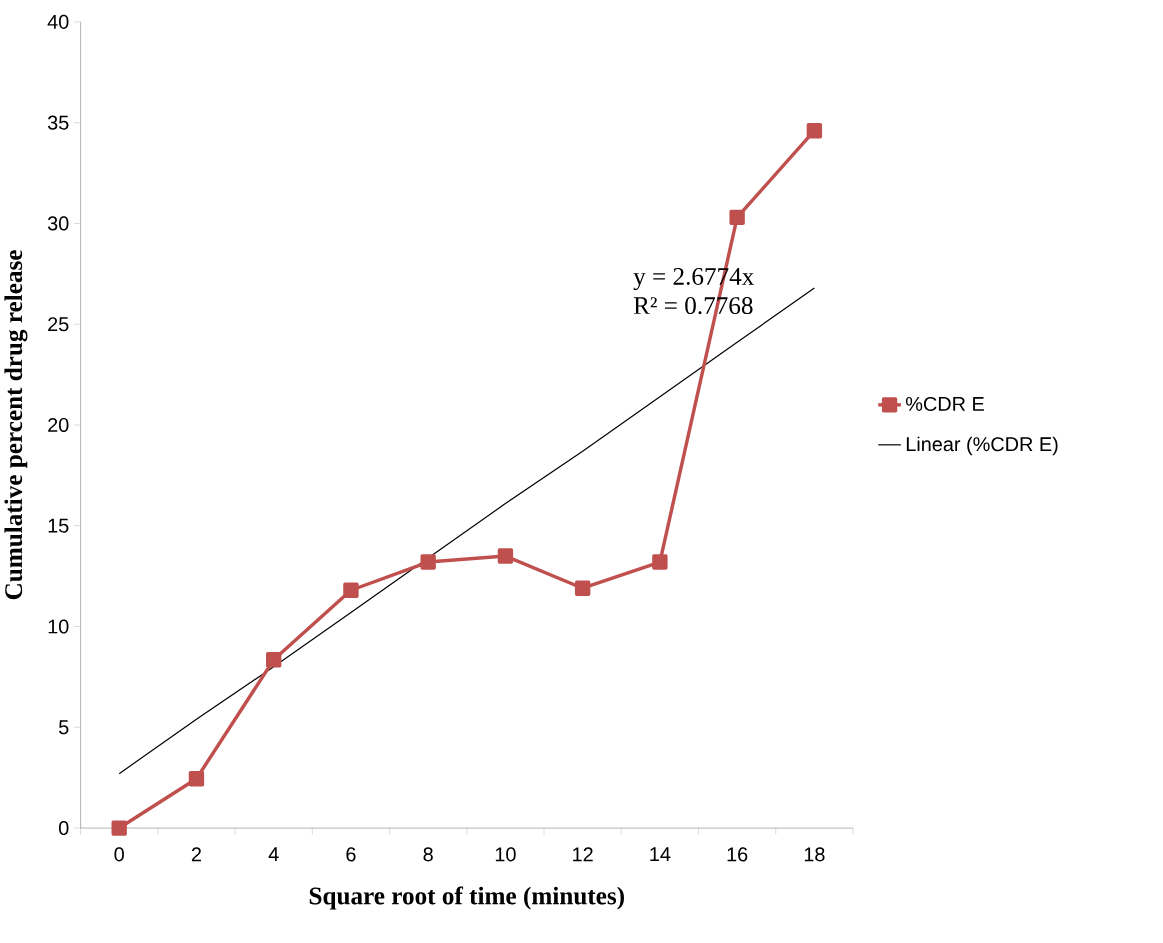 This screenshot has width=1163, height=943. I want to click on y-tick-label: 0, so click(63, 827).